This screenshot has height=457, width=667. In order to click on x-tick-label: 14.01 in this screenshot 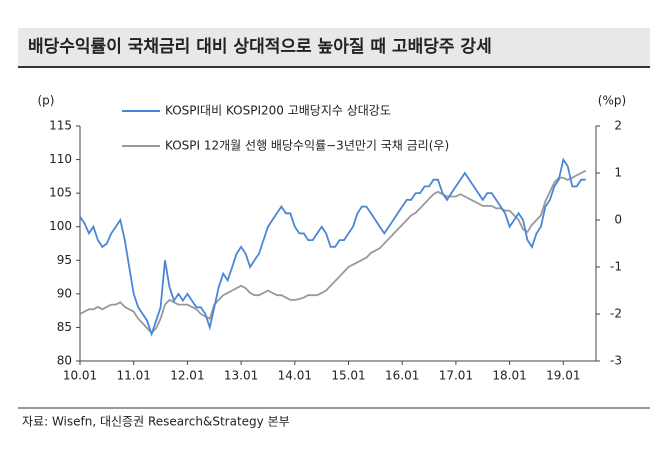, I will do `click(295, 376)`.